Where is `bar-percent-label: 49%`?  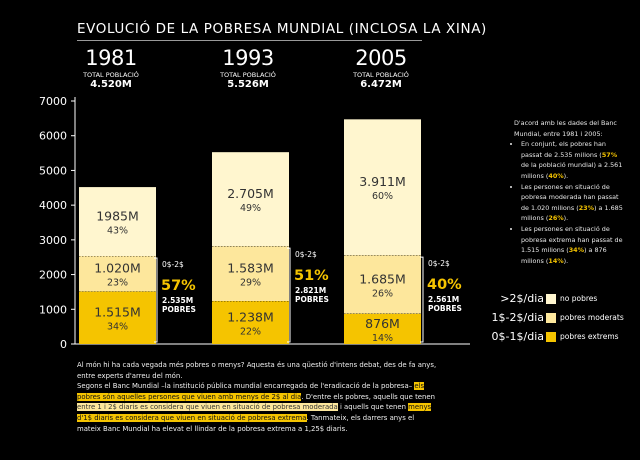
bar-percent-label: 49% is located at coordinates (250, 208).